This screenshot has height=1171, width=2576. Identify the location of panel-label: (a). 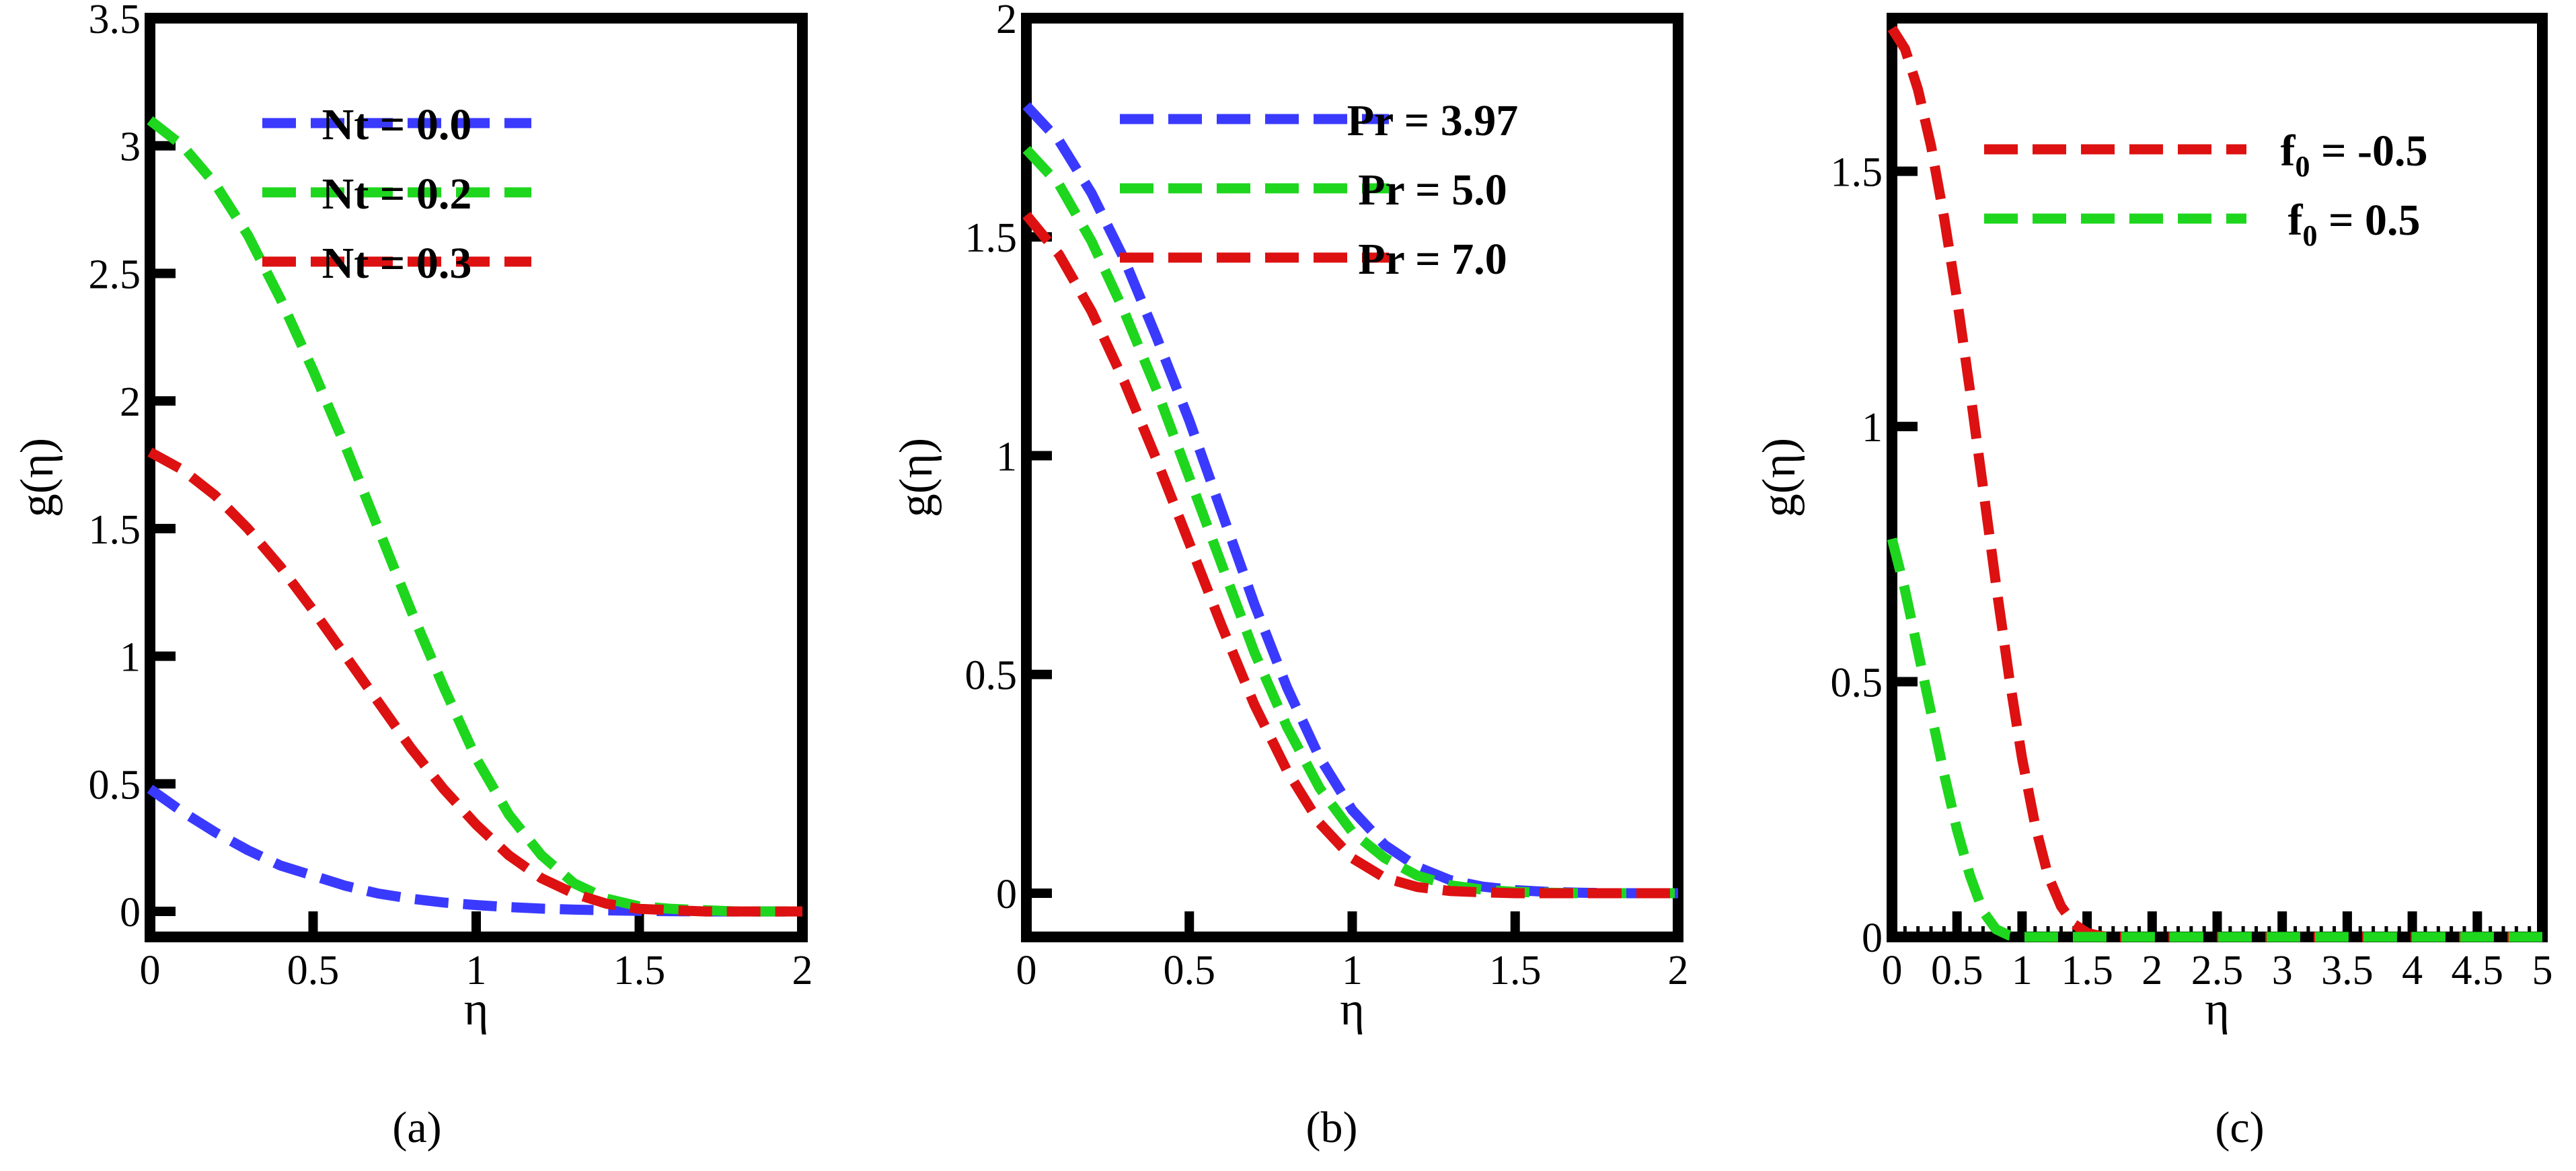
(416, 1127).